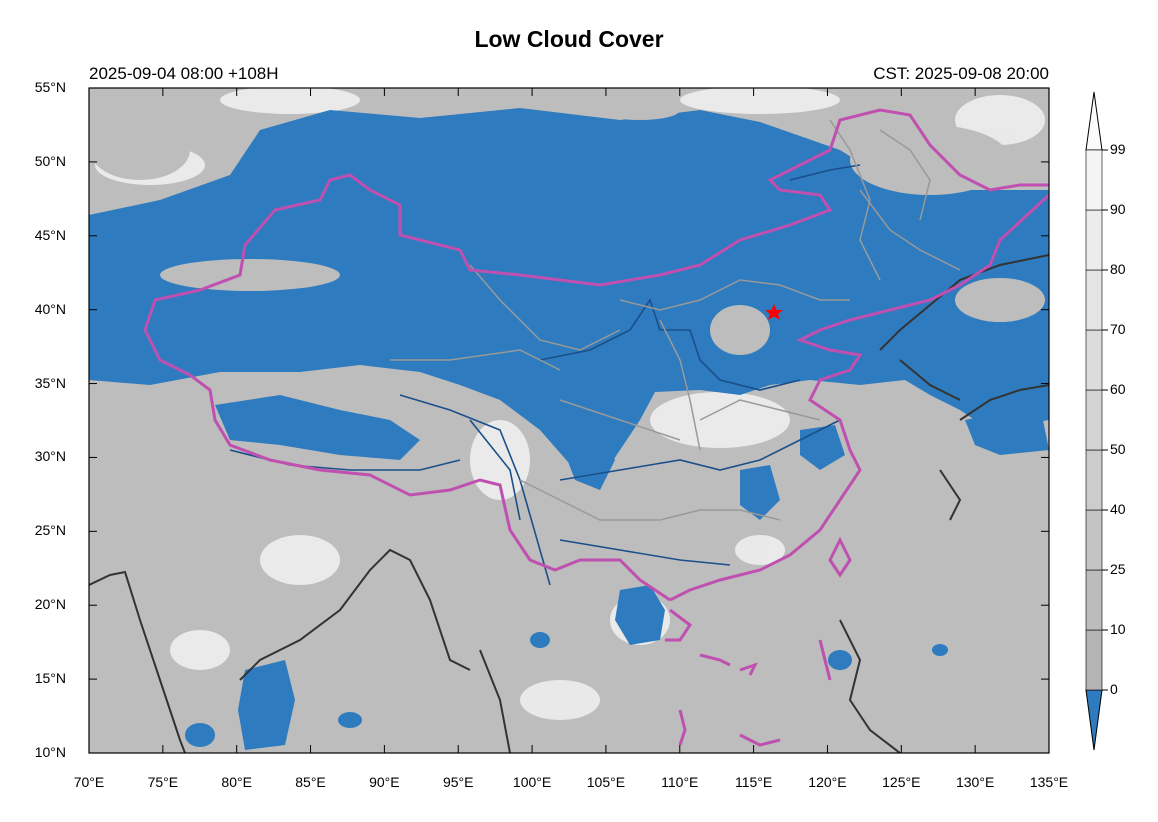 Image resolution: width=1158 pixels, height=822 pixels. I want to click on lat-tick-label: 55°N, so click(50, 87).